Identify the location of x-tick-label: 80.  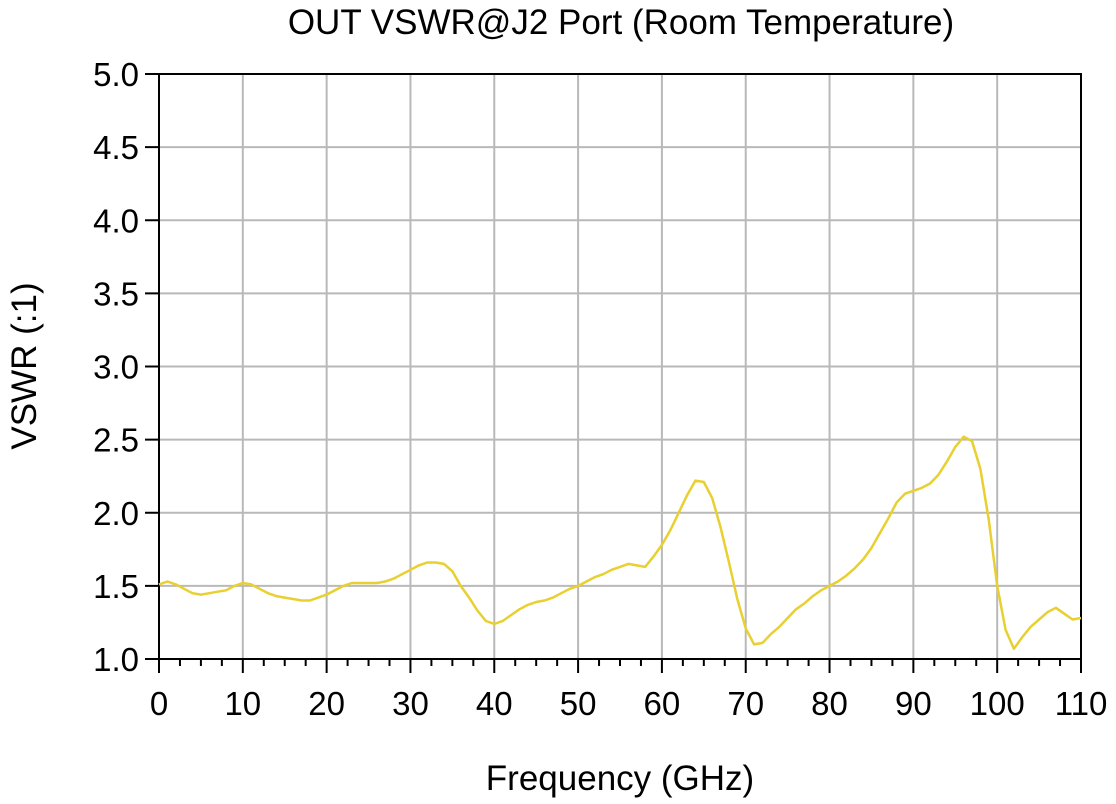
(829, 703).